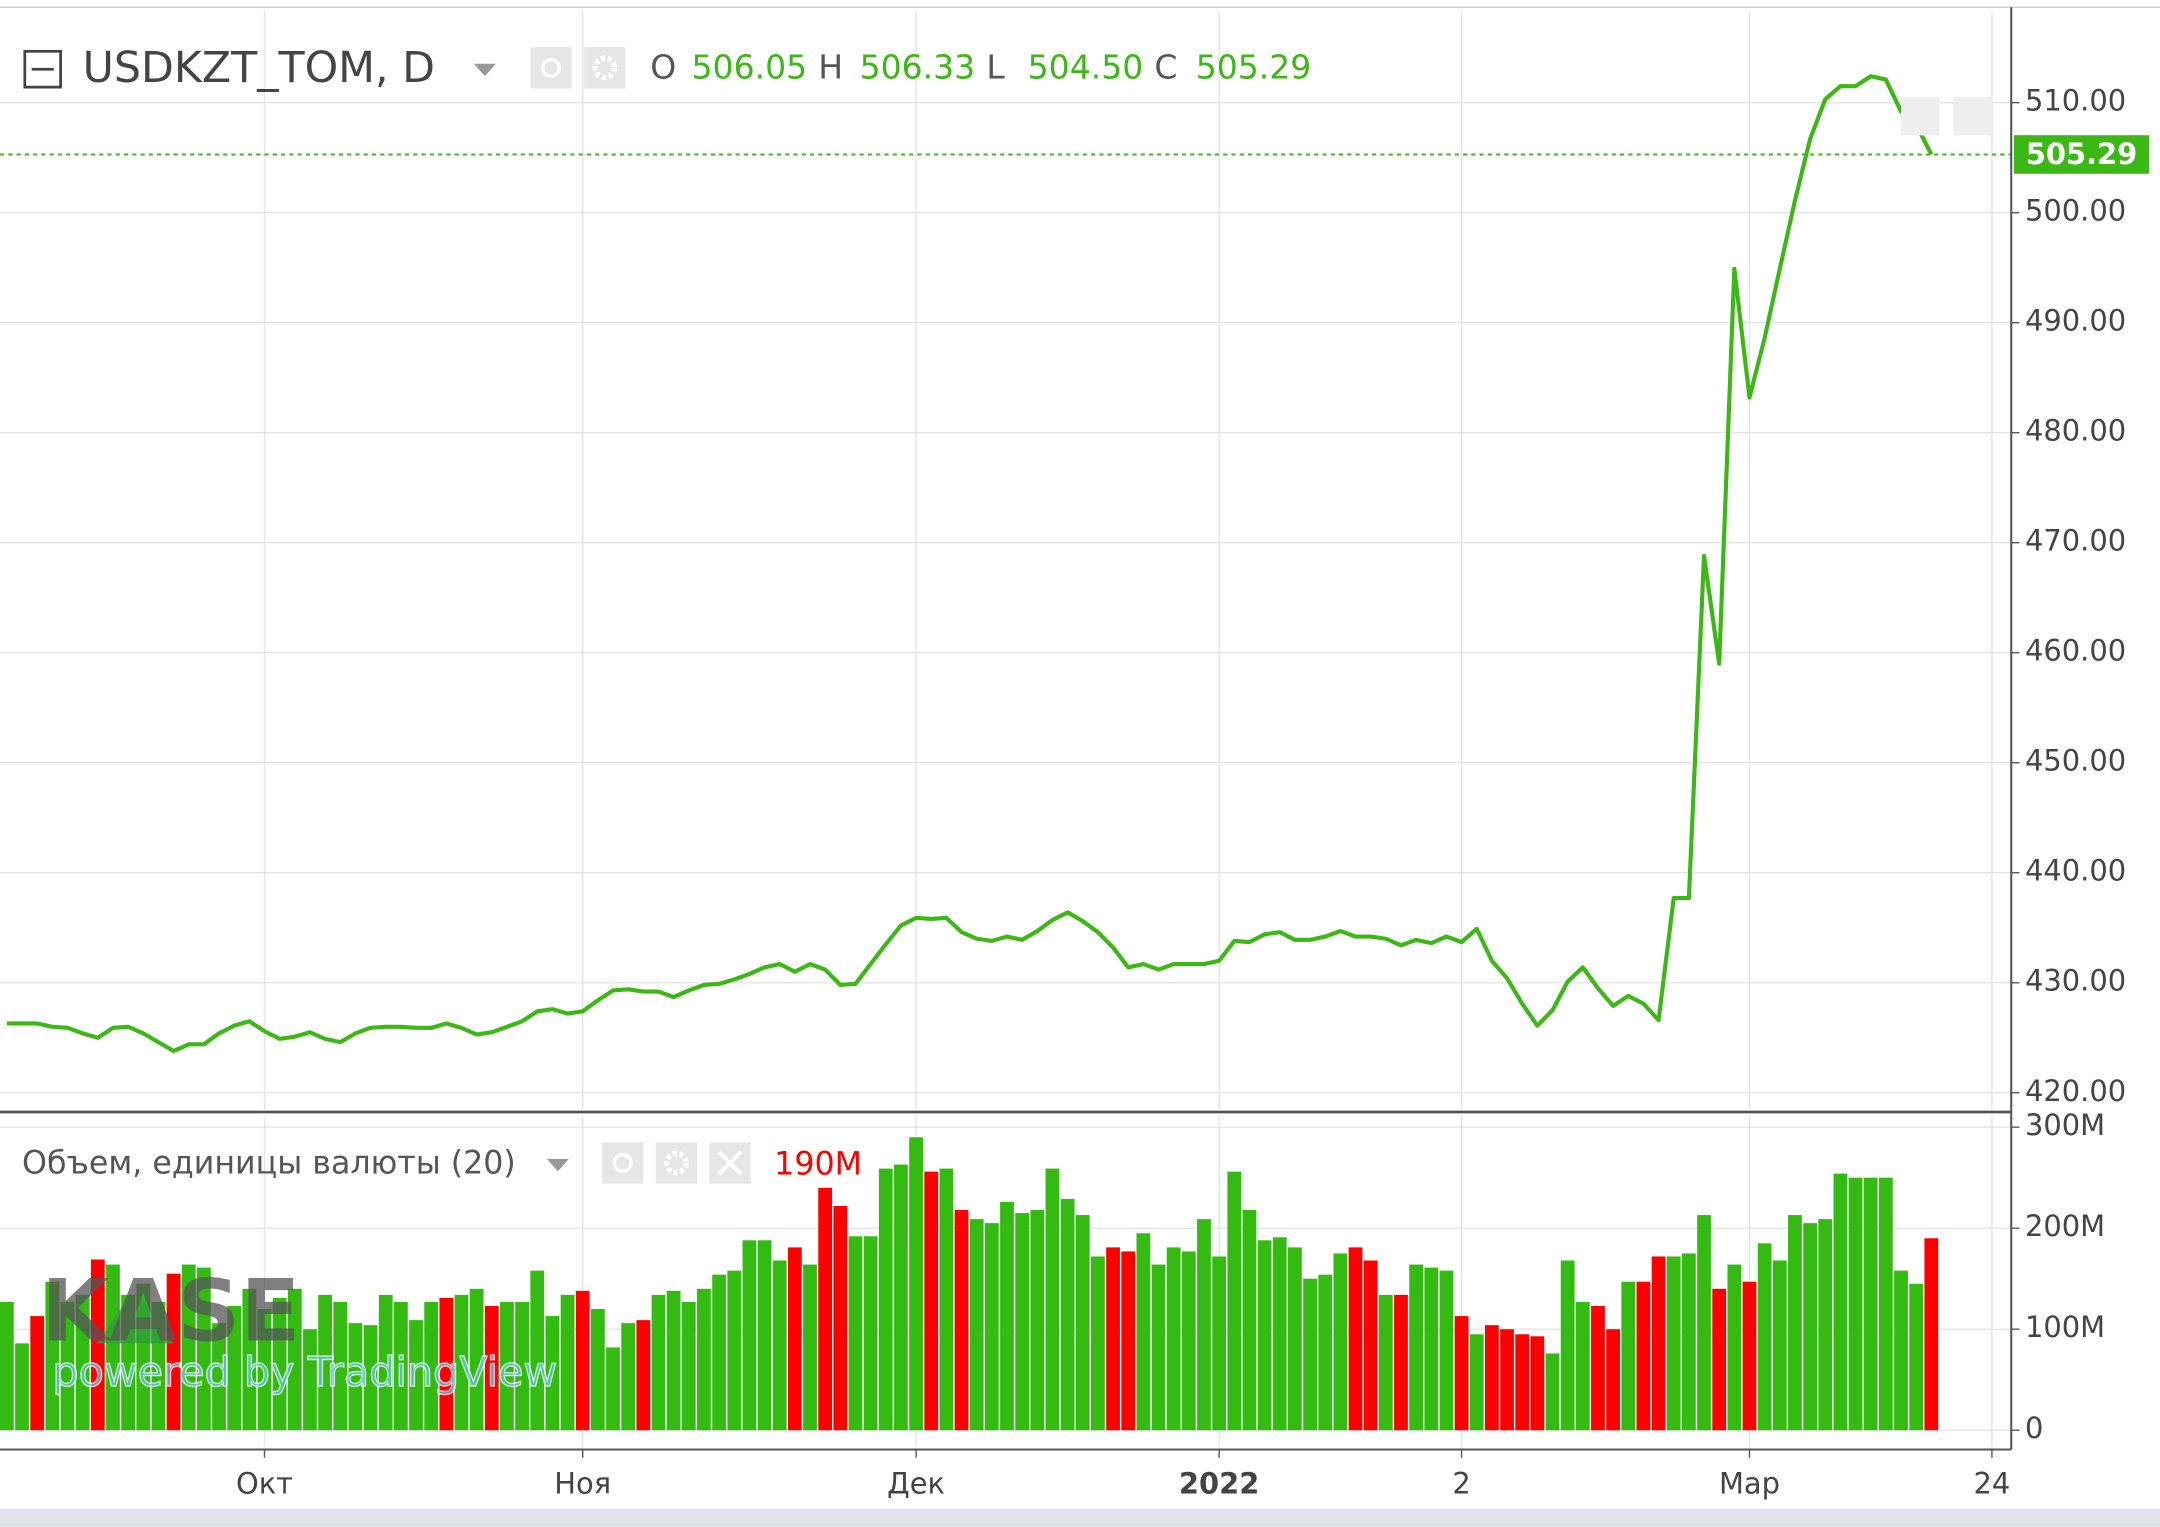  What do you see at coordinates (2075, 101) in the screenshot?
I see `y-tick-label: 510.00` at bounding box center [2075, 101].